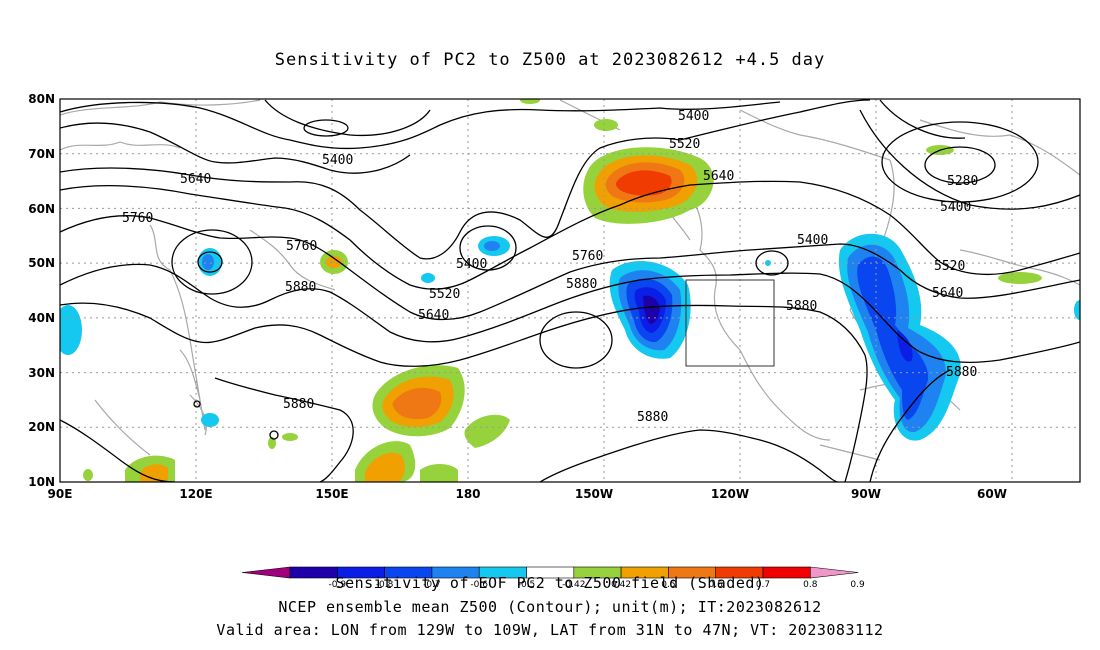 This screenshot has height=650, width=1100. I want to click on colorbar-tick-label: -0.9, so click(338, 585).